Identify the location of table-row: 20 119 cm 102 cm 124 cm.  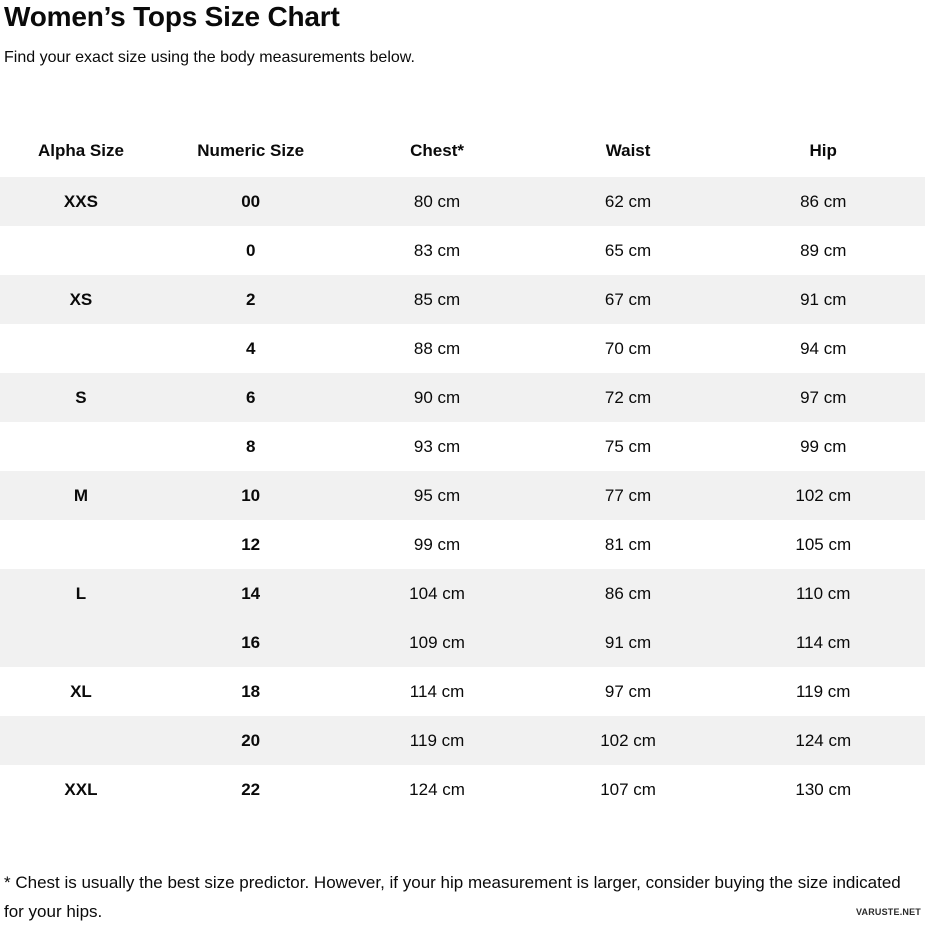
(462, 740).